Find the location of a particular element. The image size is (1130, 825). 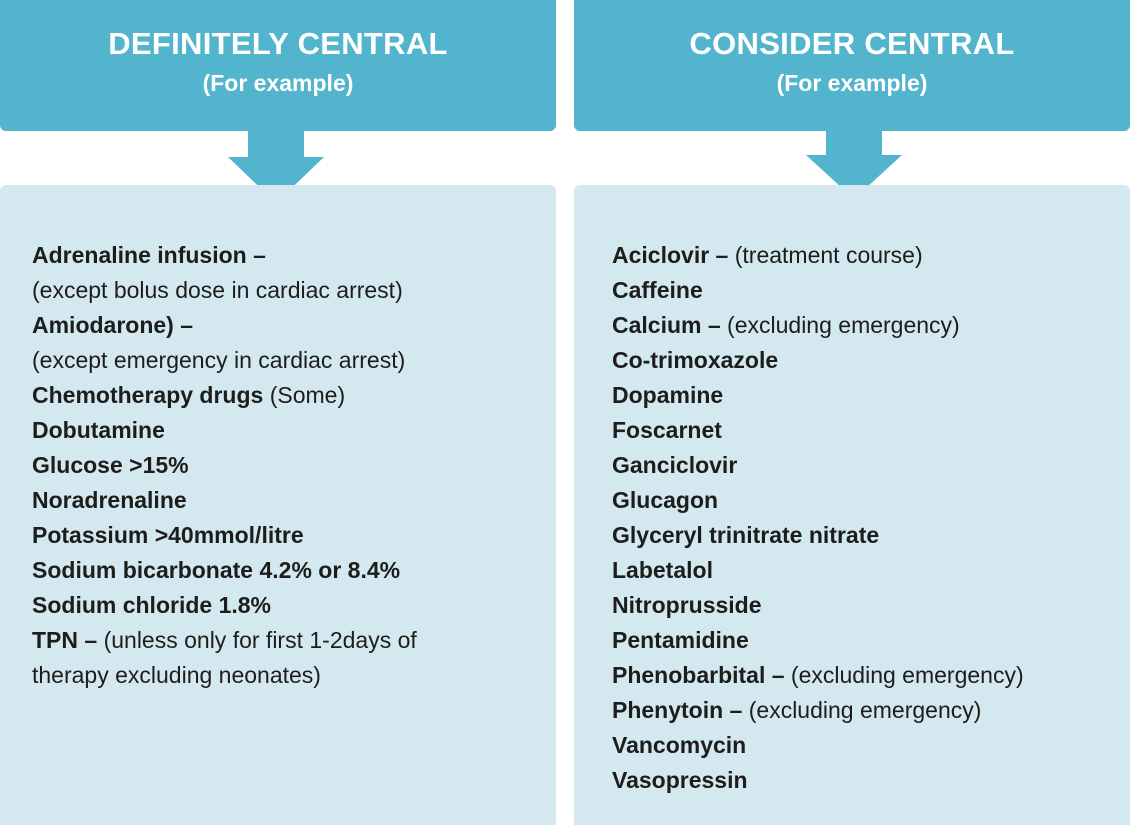

definitely-central-title: DEFINITELY CENTRAL is located at coordinates (278, 43).